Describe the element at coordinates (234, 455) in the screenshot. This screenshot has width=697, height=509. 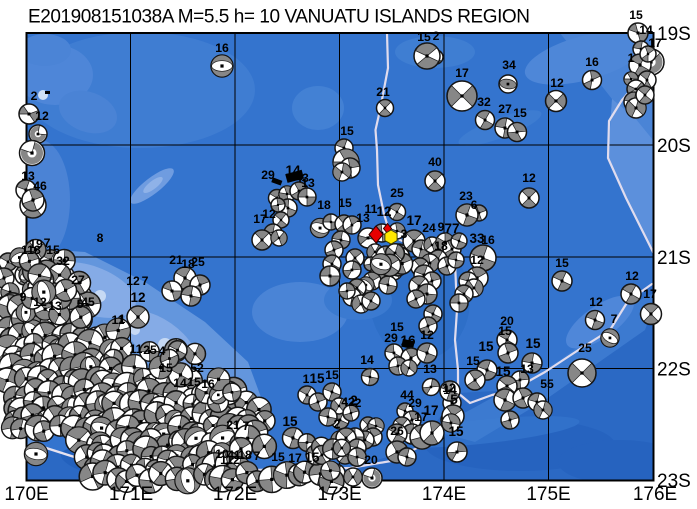
I see `svg-text: 41` at that location.